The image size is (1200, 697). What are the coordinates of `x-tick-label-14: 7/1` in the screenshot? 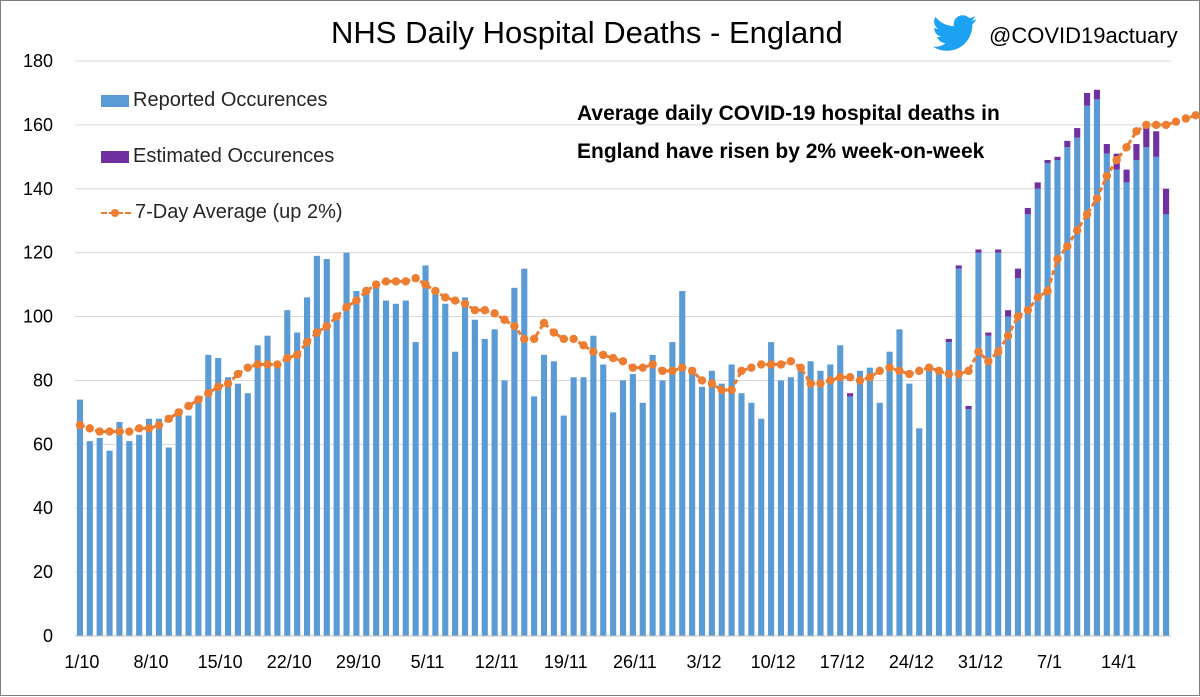 It's located at (1049, 662).